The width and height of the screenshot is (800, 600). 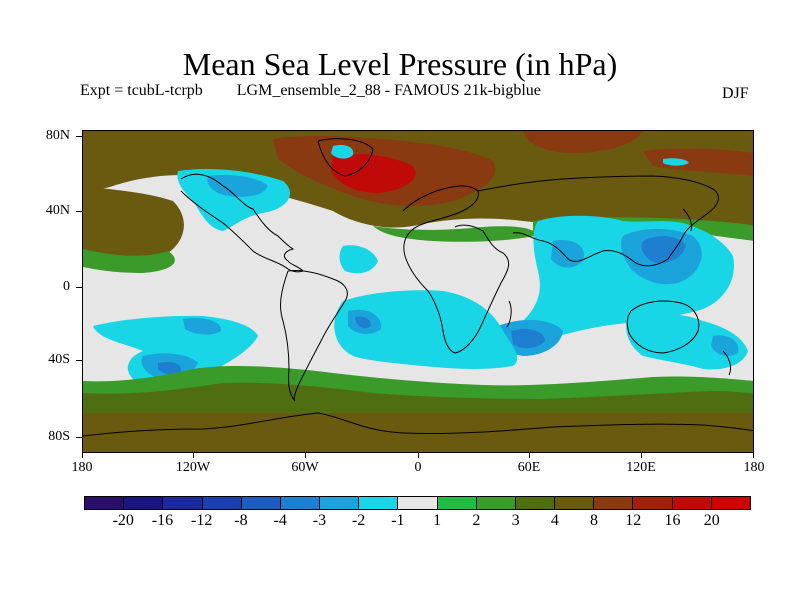 I want to click on south-pacific-low-center, so click(x=170, y=368).